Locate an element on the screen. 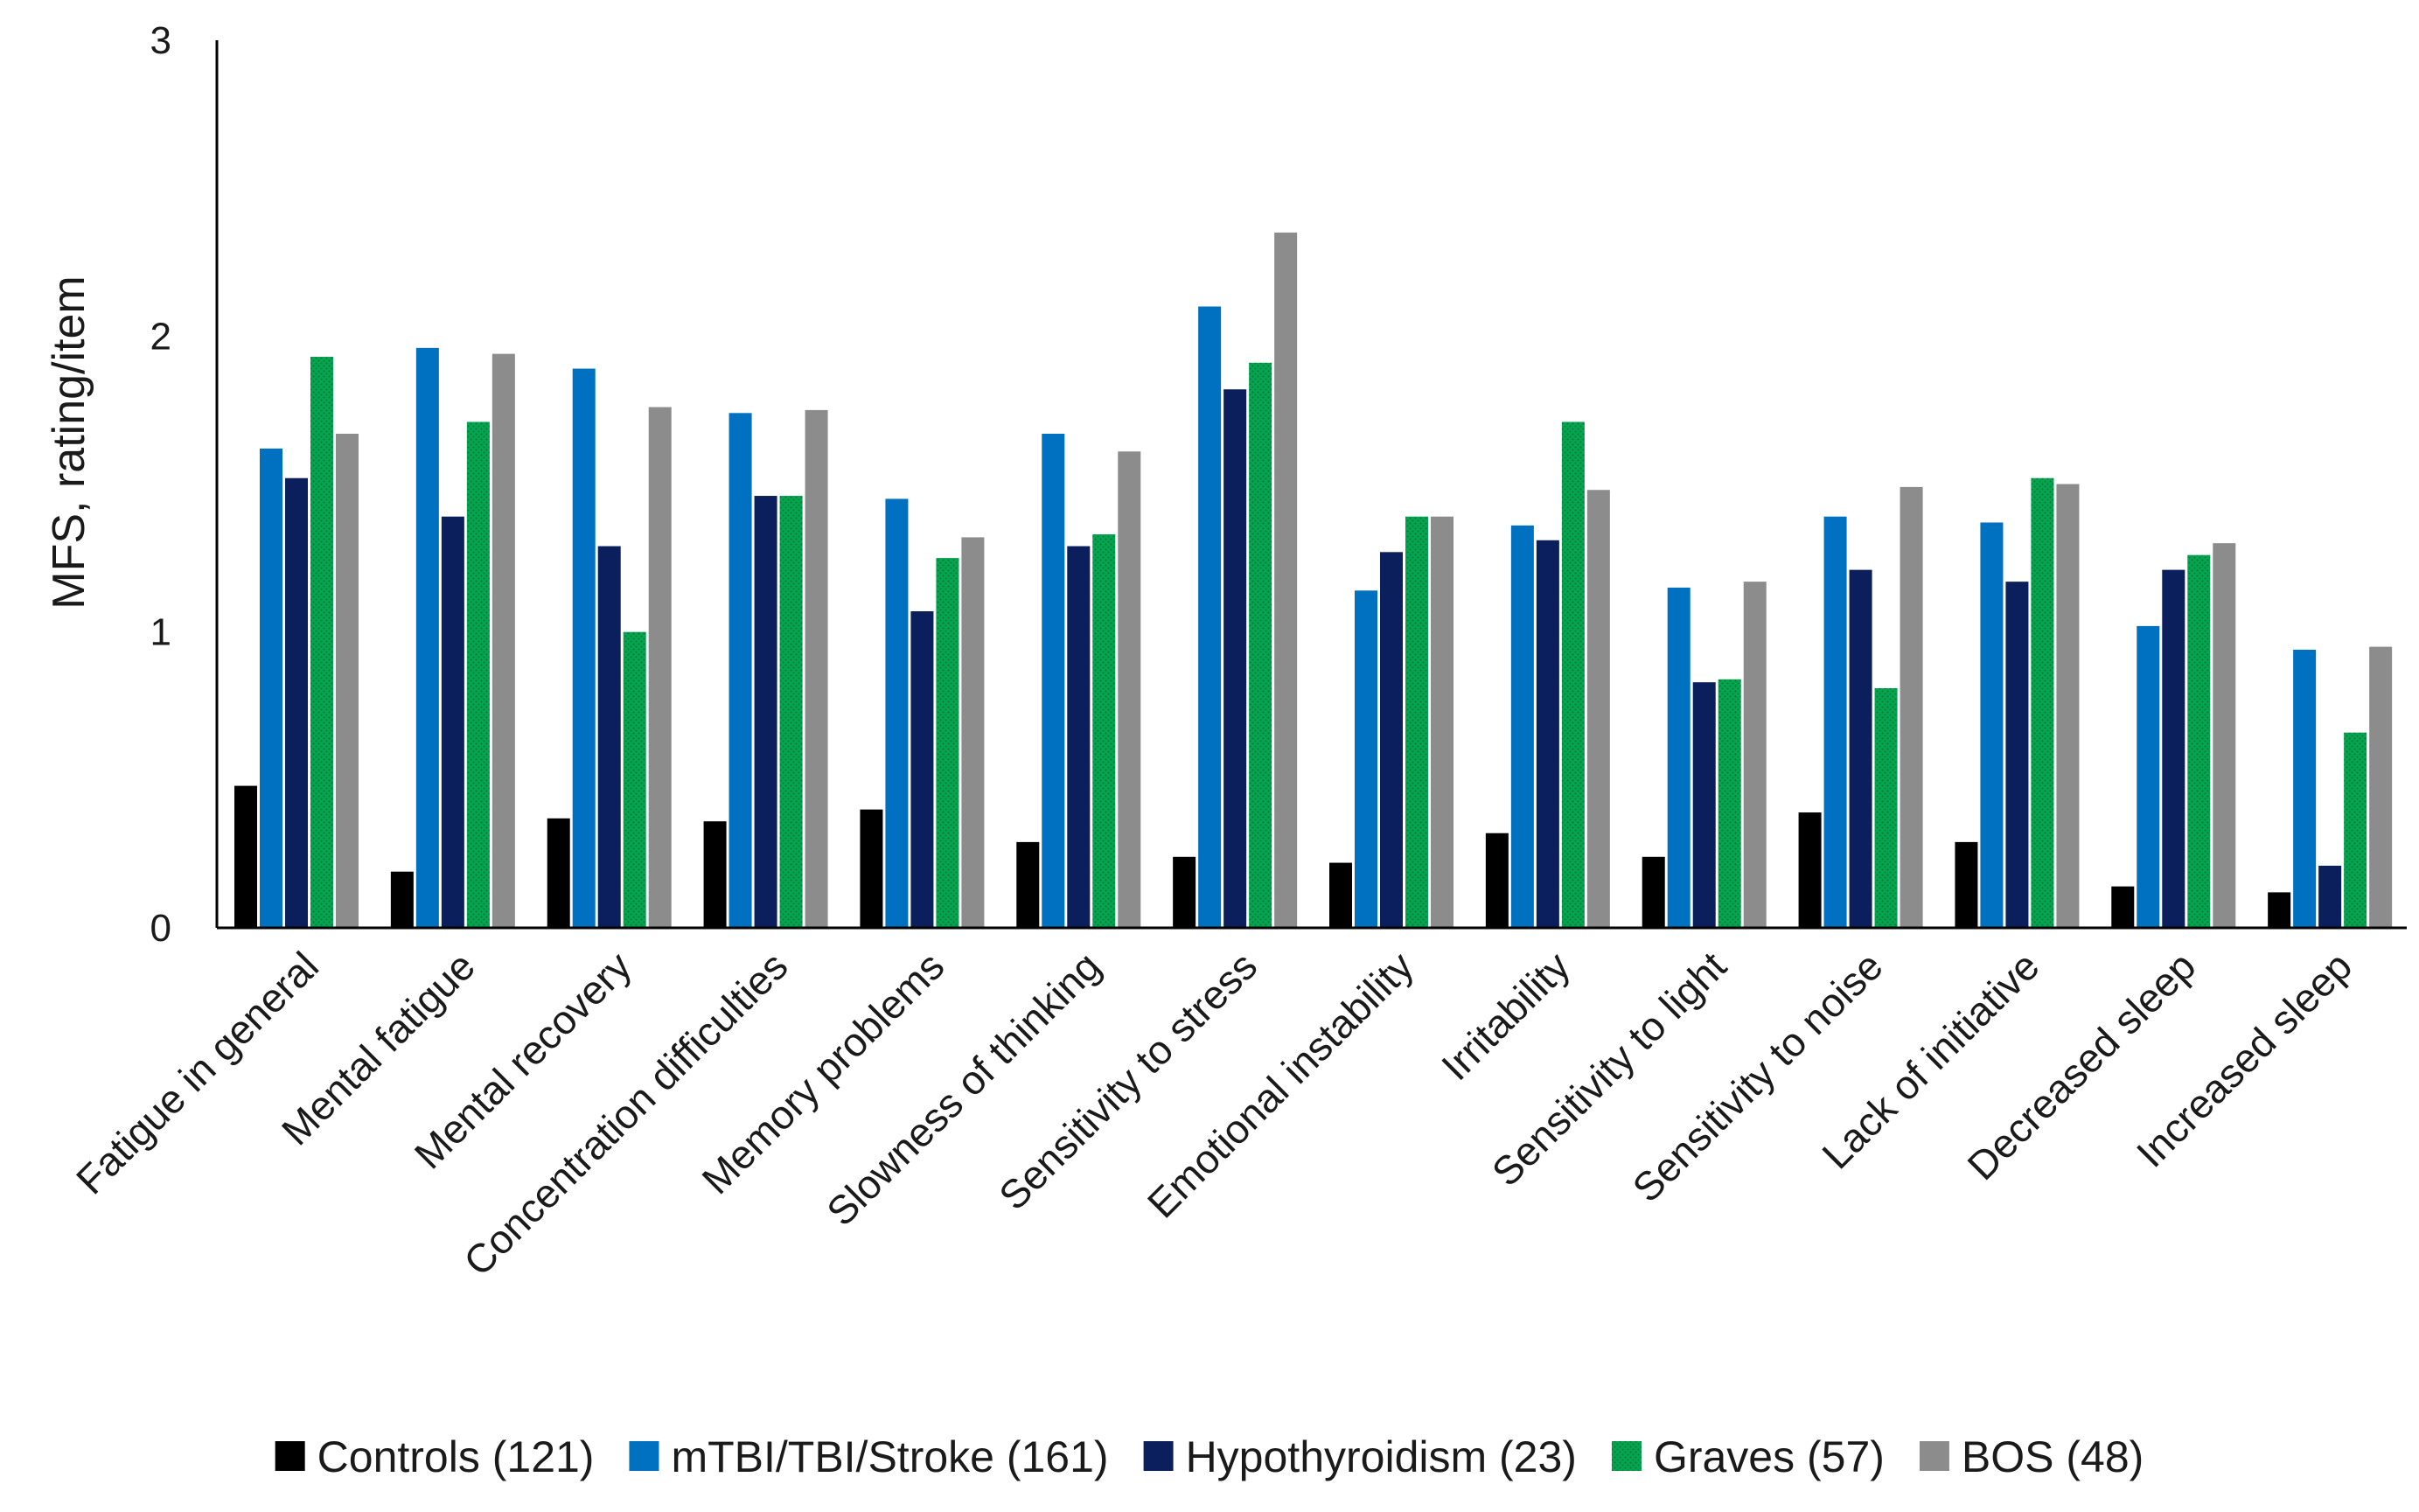  legend-label: Graves (57) is located at coordinates (1769, 1457).